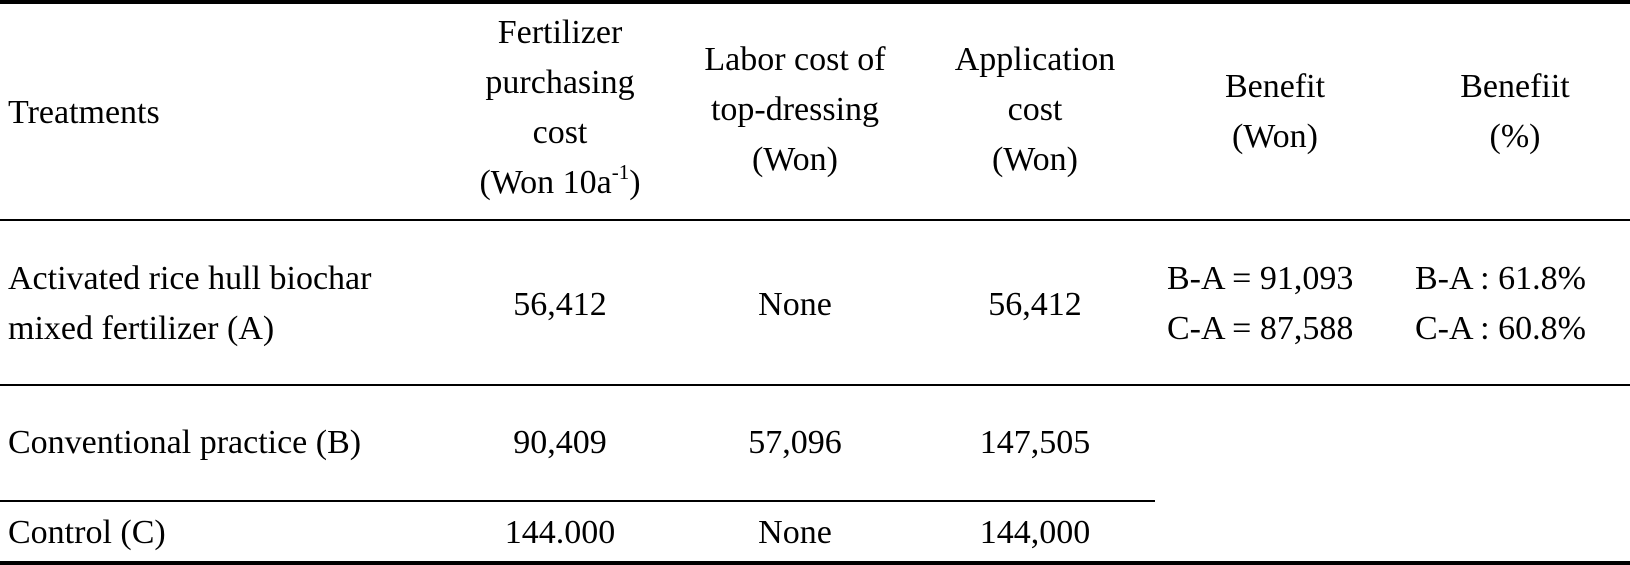 Image resolution: width=1630 pixels, height=565 pixels. What do you see at coordinates (560, 107) in the screenshot?
I see `header-fertilizer-cost: Fertilizer purchasing cost (Won 10a-1)` at bounding box center [560, 107].